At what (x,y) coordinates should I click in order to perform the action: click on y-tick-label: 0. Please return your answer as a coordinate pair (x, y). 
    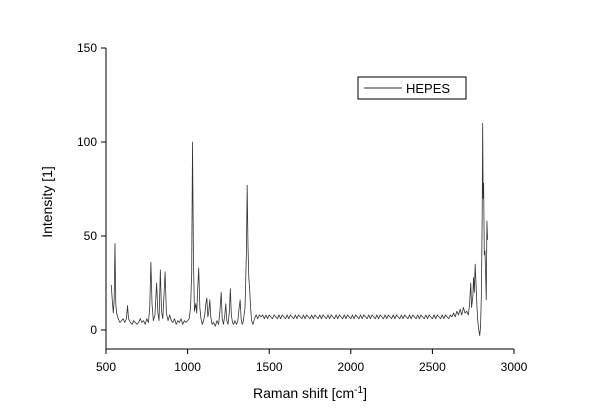
    Looking at the image, I should click on (93, 330).